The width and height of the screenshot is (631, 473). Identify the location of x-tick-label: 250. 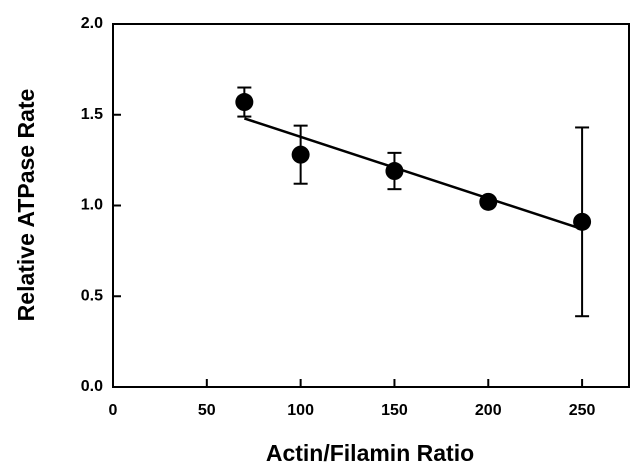
(582, 410).